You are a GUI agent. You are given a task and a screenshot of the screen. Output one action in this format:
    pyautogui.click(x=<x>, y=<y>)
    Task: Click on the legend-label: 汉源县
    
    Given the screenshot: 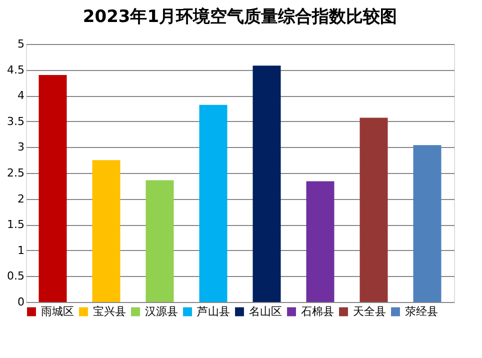 What is the action you would take?
    pyautogui.click(x=161, y=311)
    